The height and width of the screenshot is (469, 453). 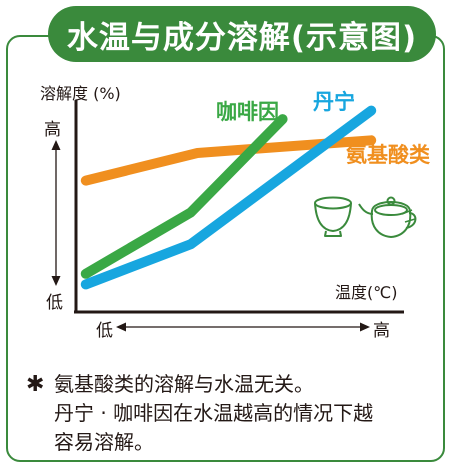 What do you see at coordinates (35, 384) in the screenshot?
I see `asterisk-icon: ✱` at bounding box center [35, 384].